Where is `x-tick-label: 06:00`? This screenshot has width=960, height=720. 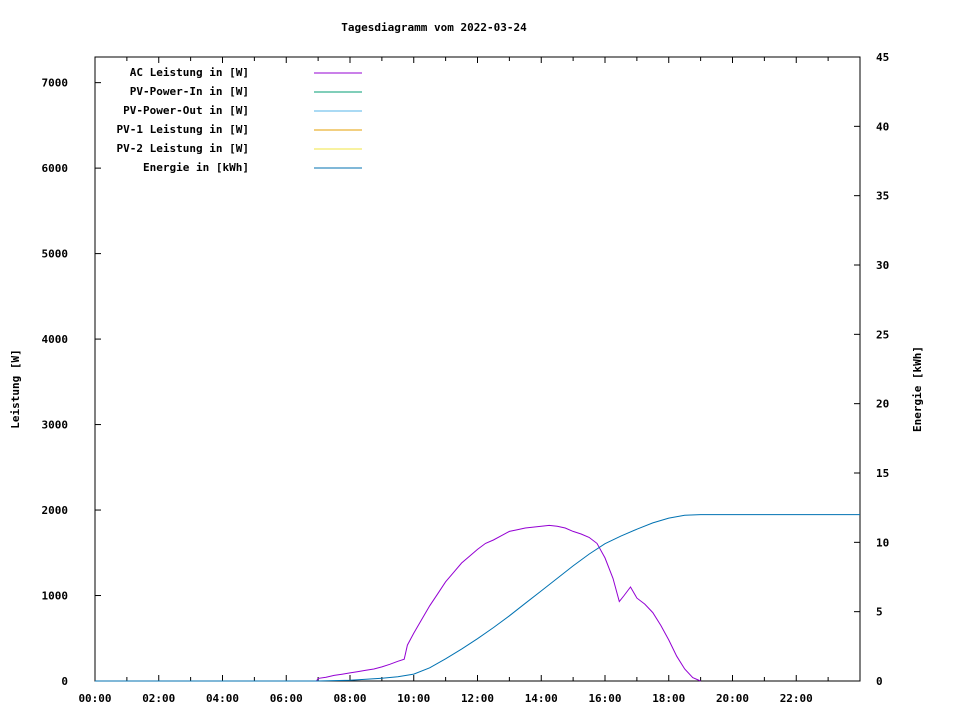 x-tick-label: 06:00 is located at coordinates (286, 698).